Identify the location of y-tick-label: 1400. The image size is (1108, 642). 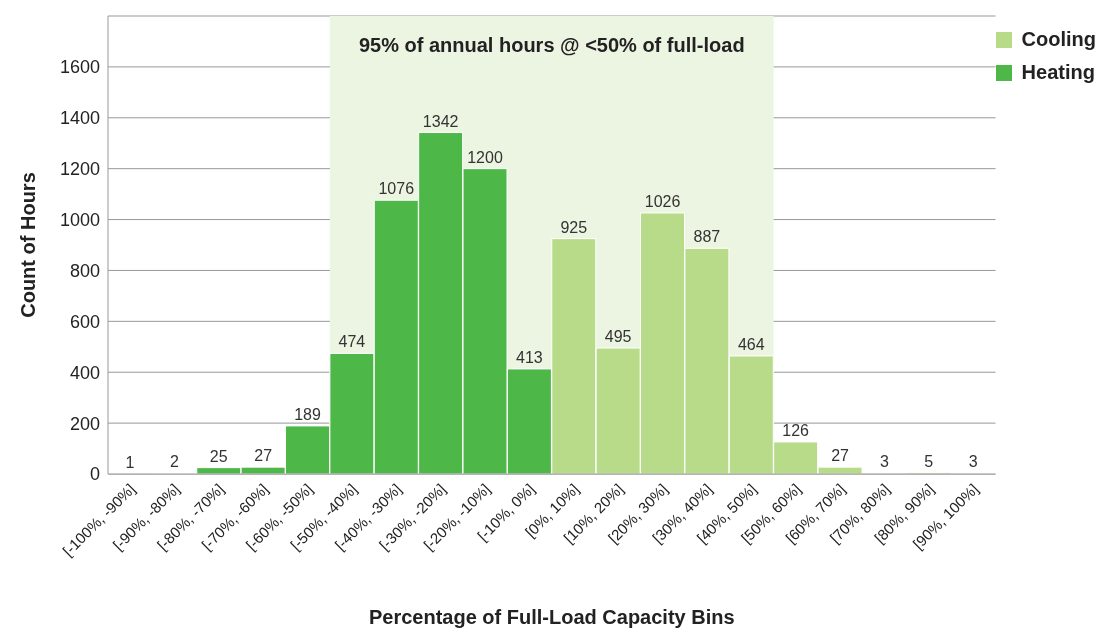
(79, 118).